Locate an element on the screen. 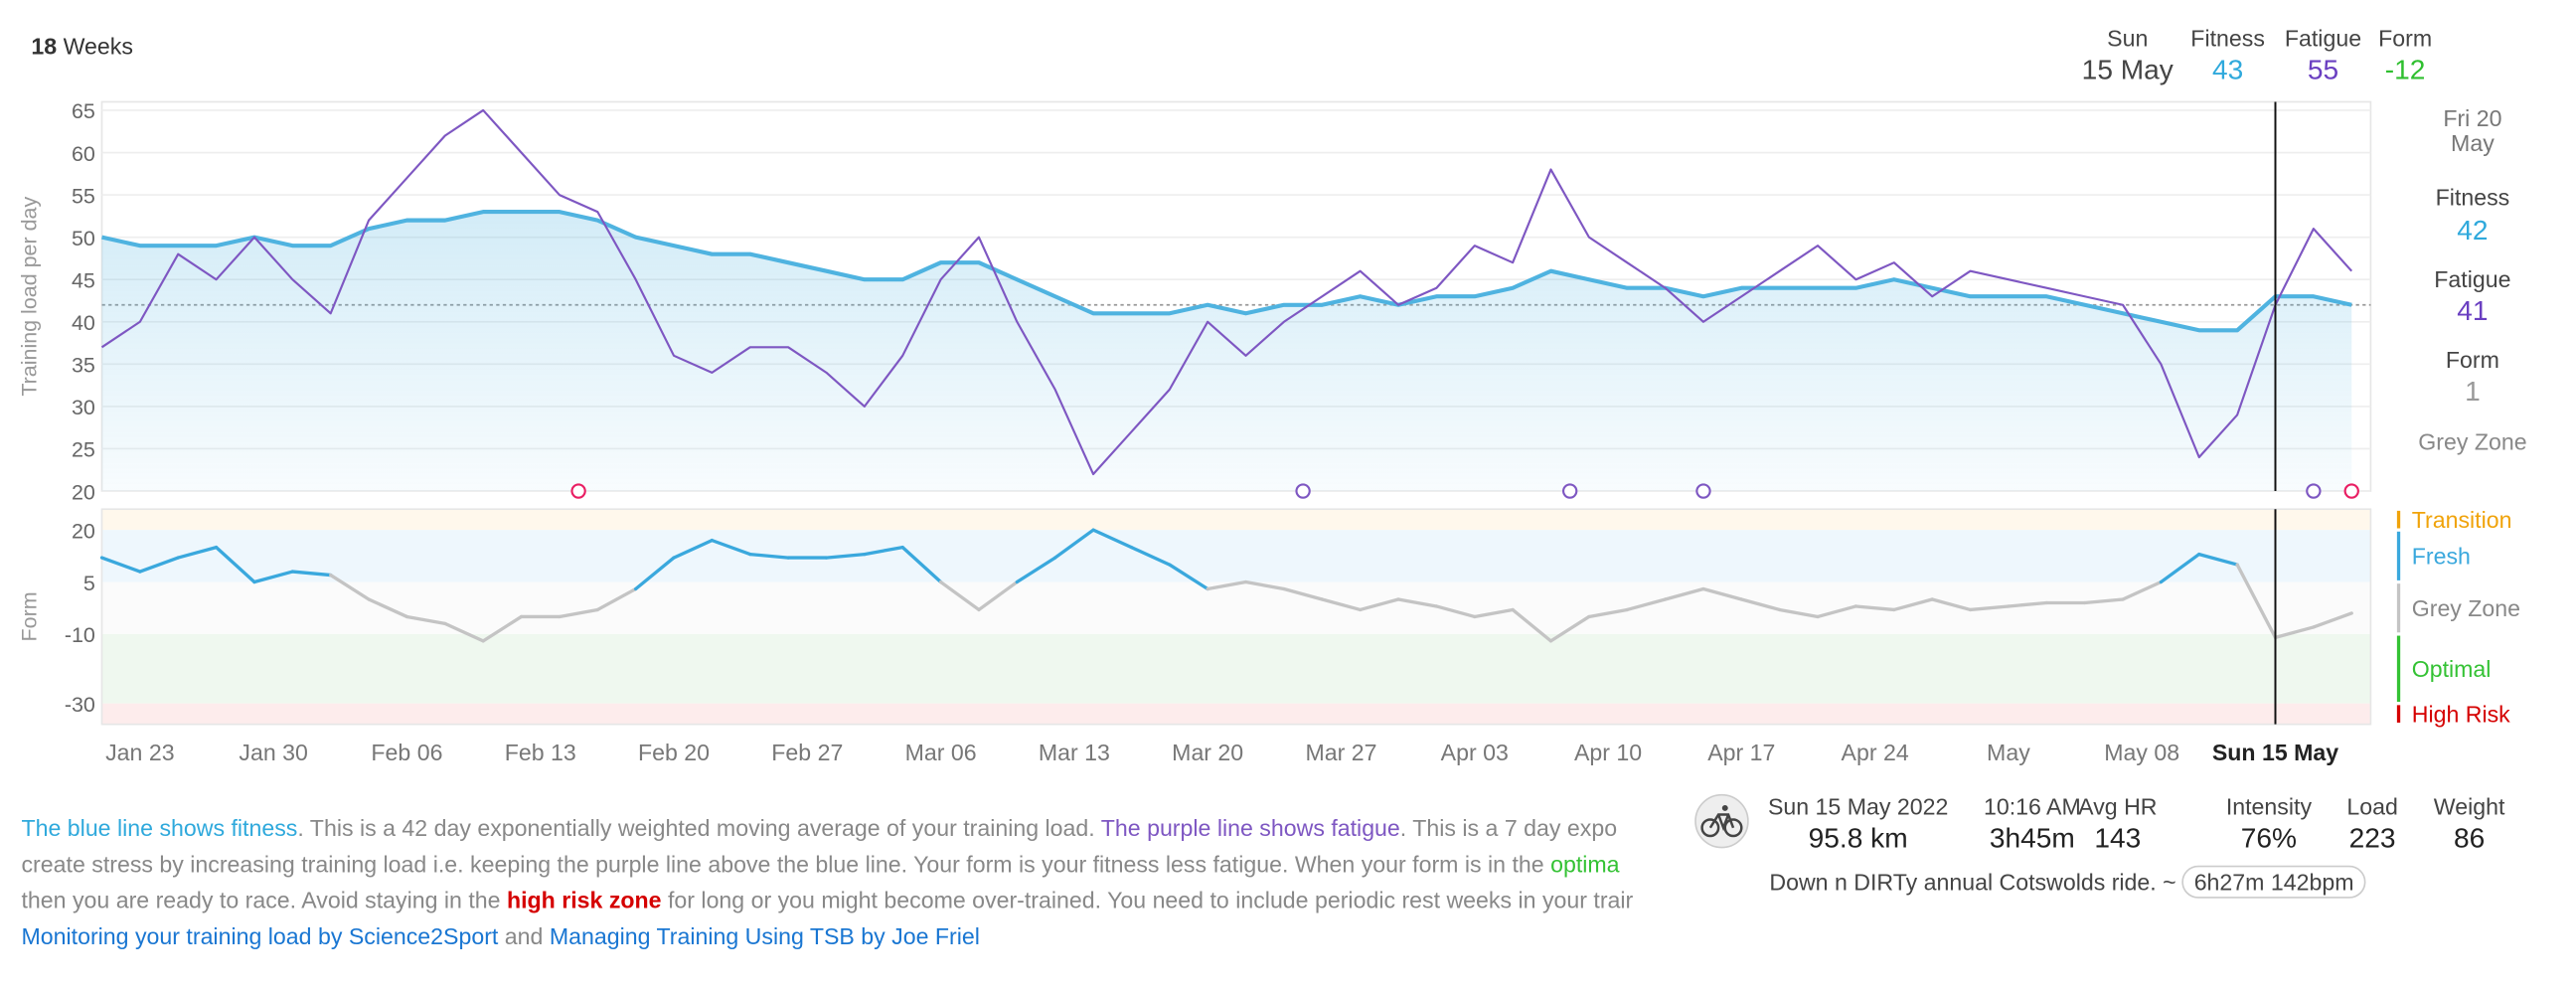 The height and width of the screenshot is (992, 2576). range: 18 Weeks is located at coordinates (82, 46).